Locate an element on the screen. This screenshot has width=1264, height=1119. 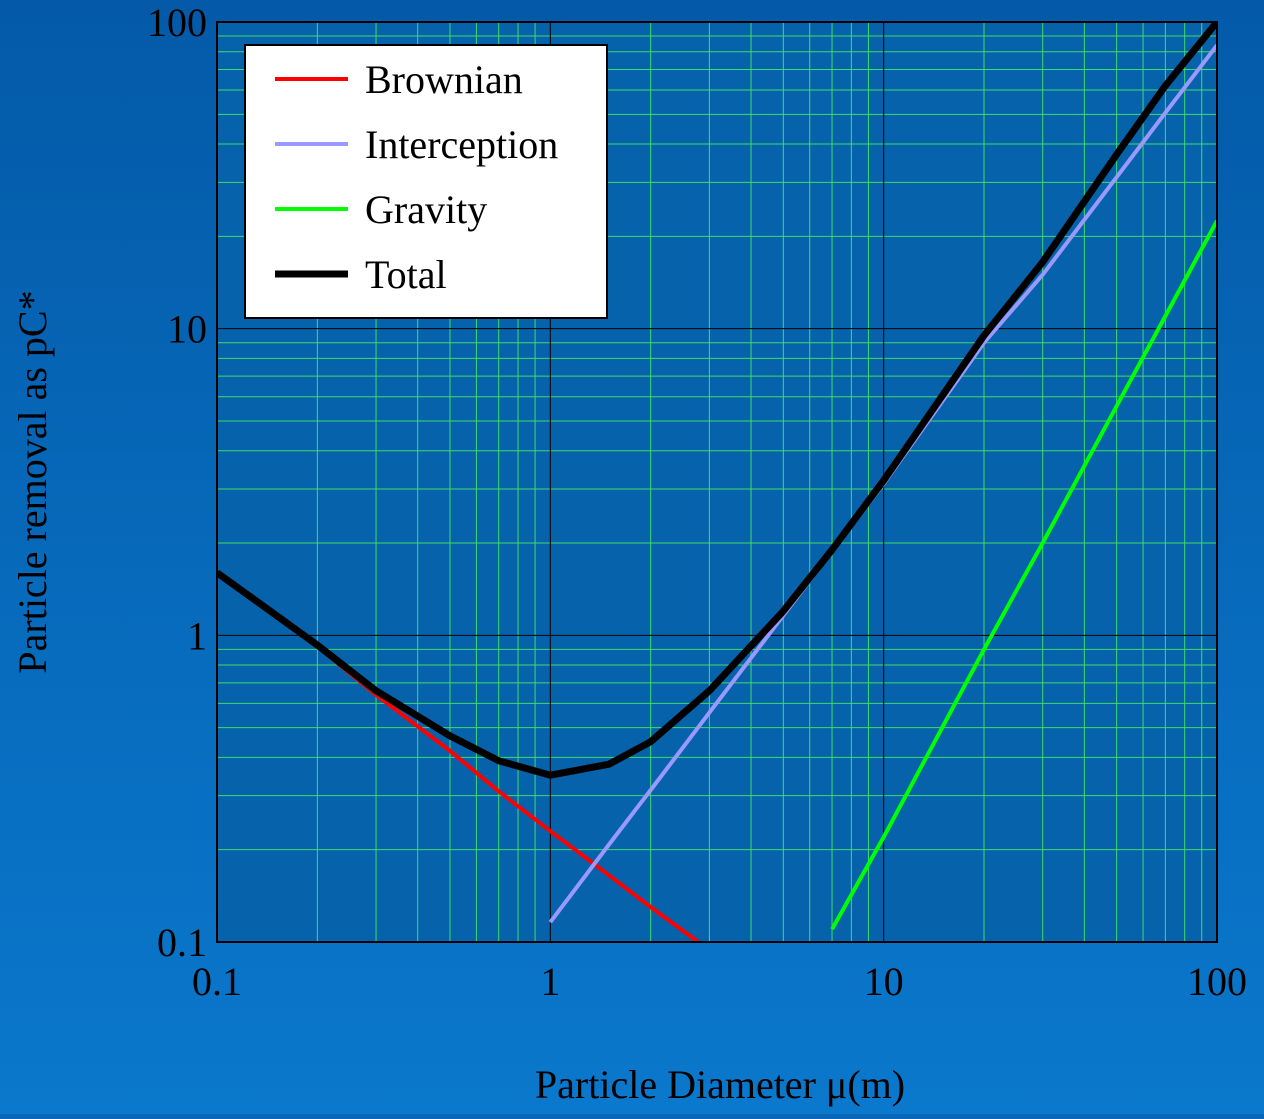
x-tick-label: 1 is located at coordinates (550, 981).